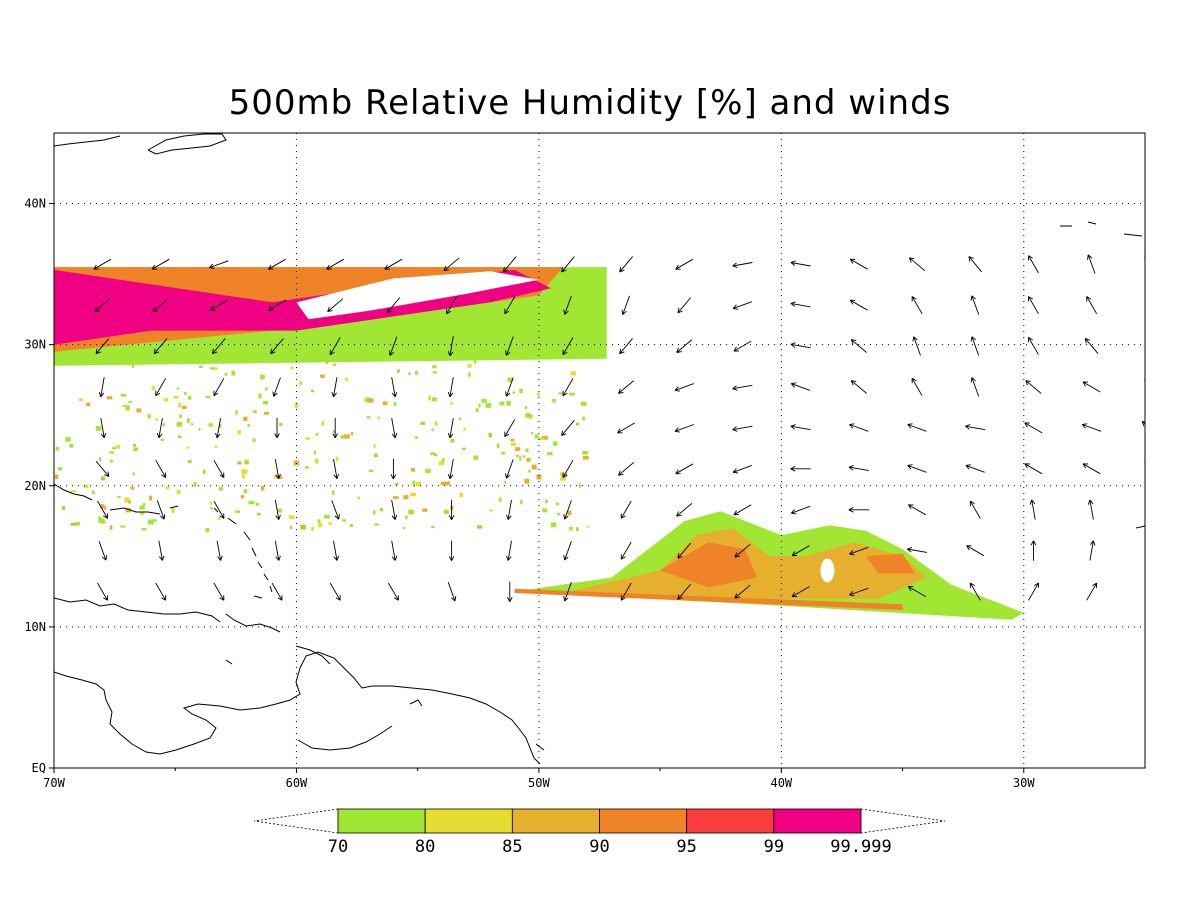 This screenshot has width=1200, height=900. What do you see at coordinates (539, 783) in the screenshot?
I see `x-tick-label: 50W` at bounding box center [539, 783].